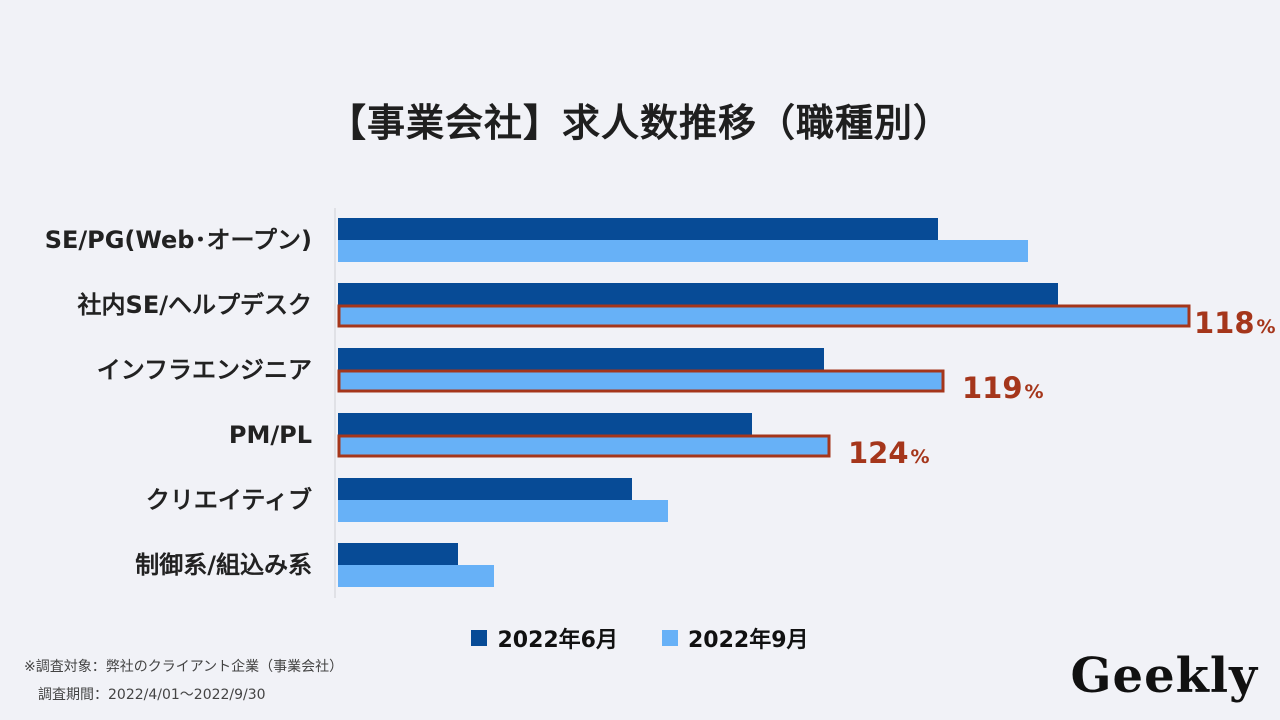 This screenshot has height=720, width=1280. What do you see at coordinates (229, 500) in the screenshot?
I see `category-label: クリエイティブ` at bounding box center [229, 500].